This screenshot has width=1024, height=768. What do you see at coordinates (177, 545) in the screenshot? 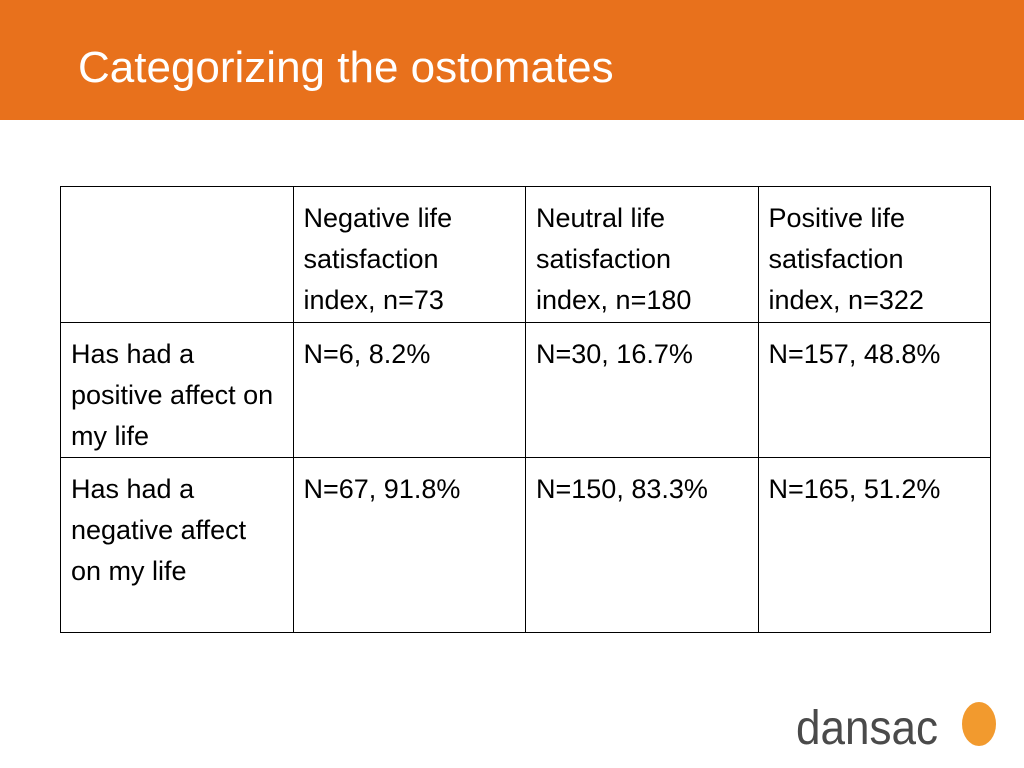
I see `row-label-negative-affect: Has had a negative affect on my life` at bounding box center [177, 545].